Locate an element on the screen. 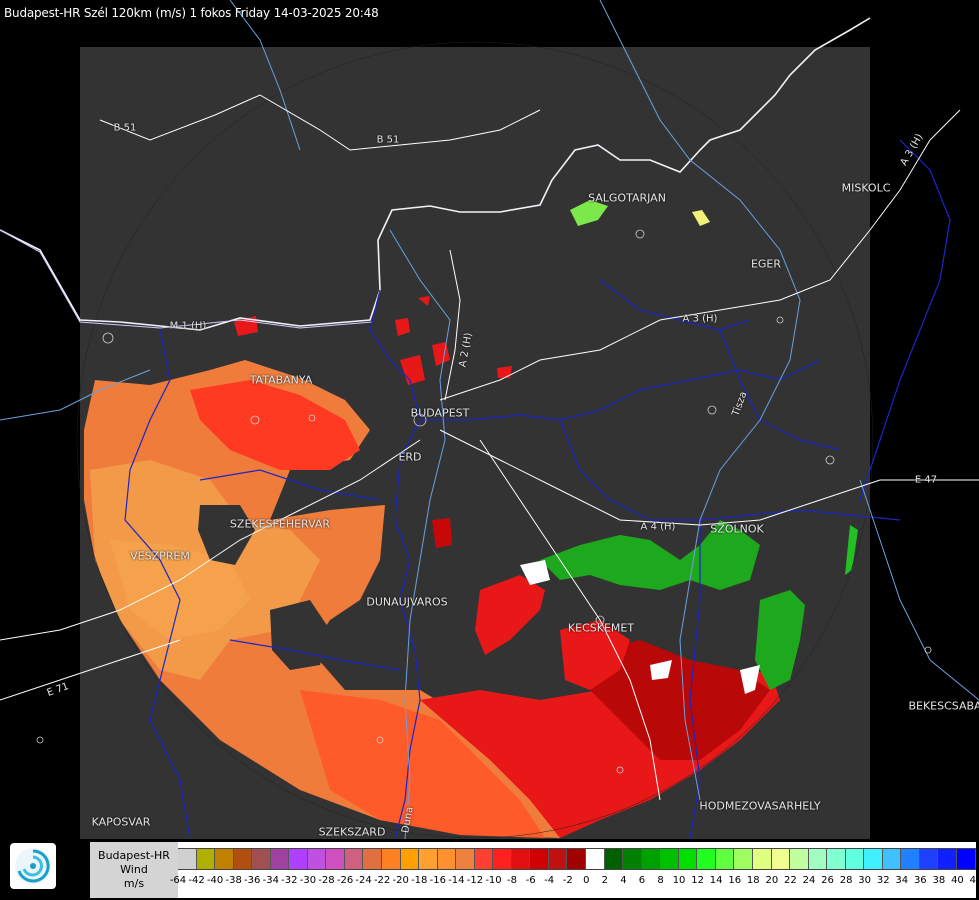 This screenshot has width=979, height=900. met-service-logo is located at coordinates (33, 866).